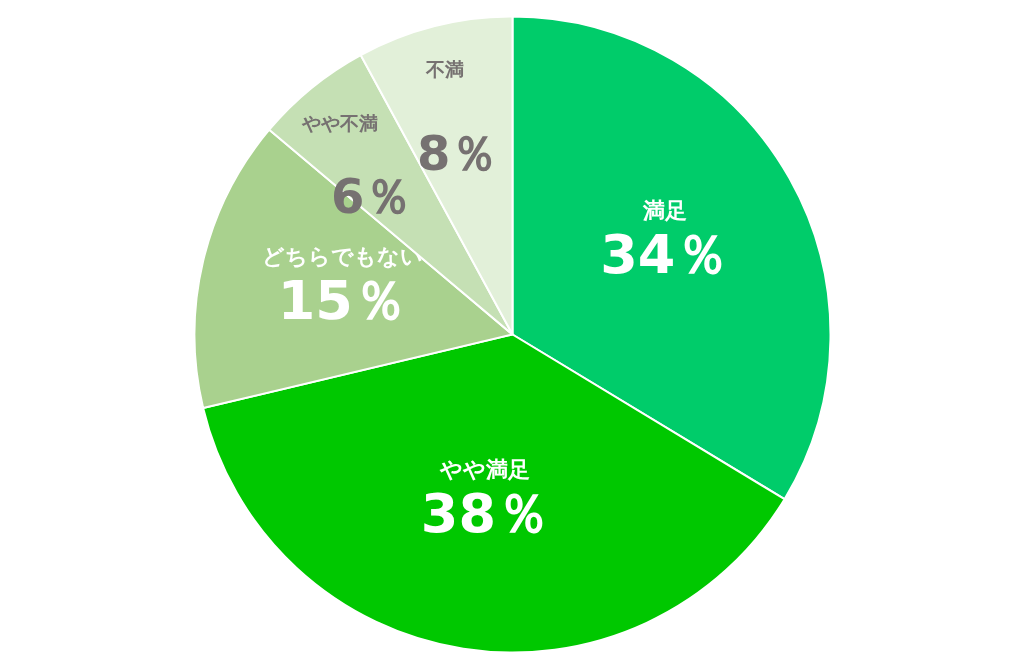 The image size is (1024, 668). What do you see at coordinates (339, 122) in the screenshot?
I see `slice-label: やや不満` at bounding box center [339, 122].